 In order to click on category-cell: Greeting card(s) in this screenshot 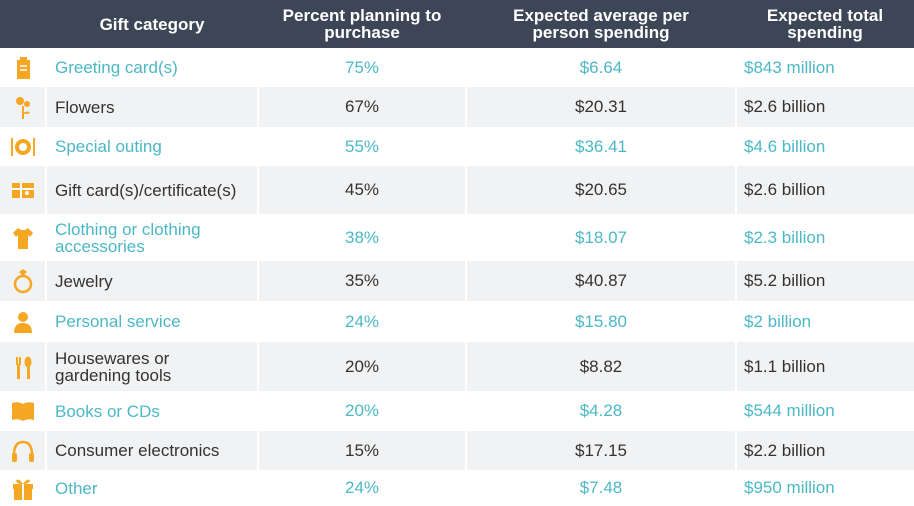, I will do `click(152, 67)`.